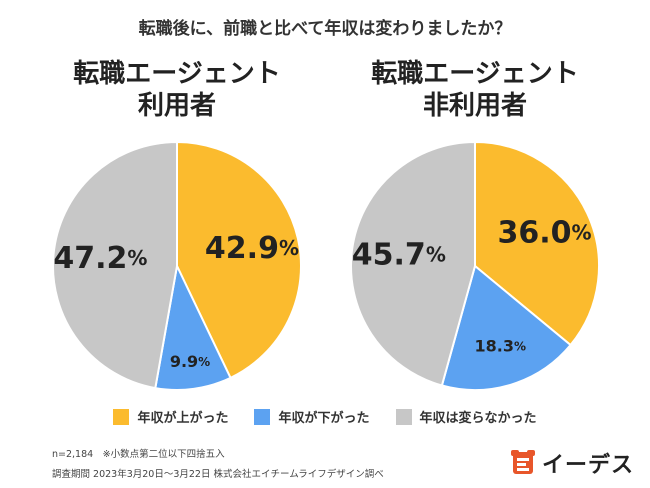 The width and height of the screenshot is (650, 488). I want to click on right-pie-label-down: 18.3%, so click(501, 345).